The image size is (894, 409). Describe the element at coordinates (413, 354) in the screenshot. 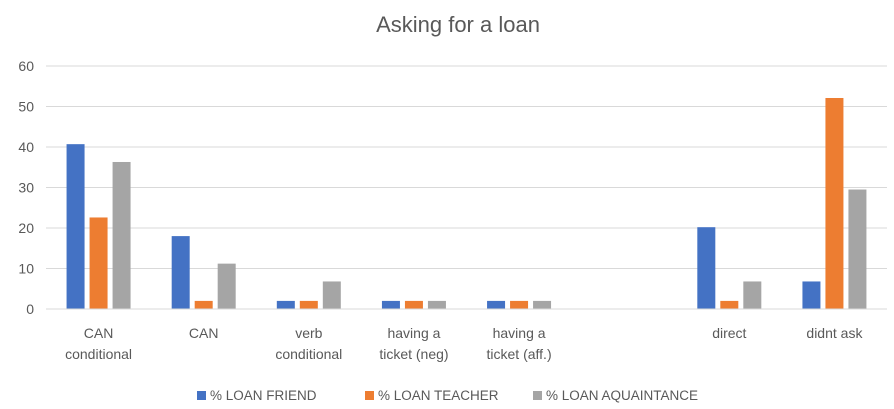

I see `x-tick-label: ticket (neg)` at that location.